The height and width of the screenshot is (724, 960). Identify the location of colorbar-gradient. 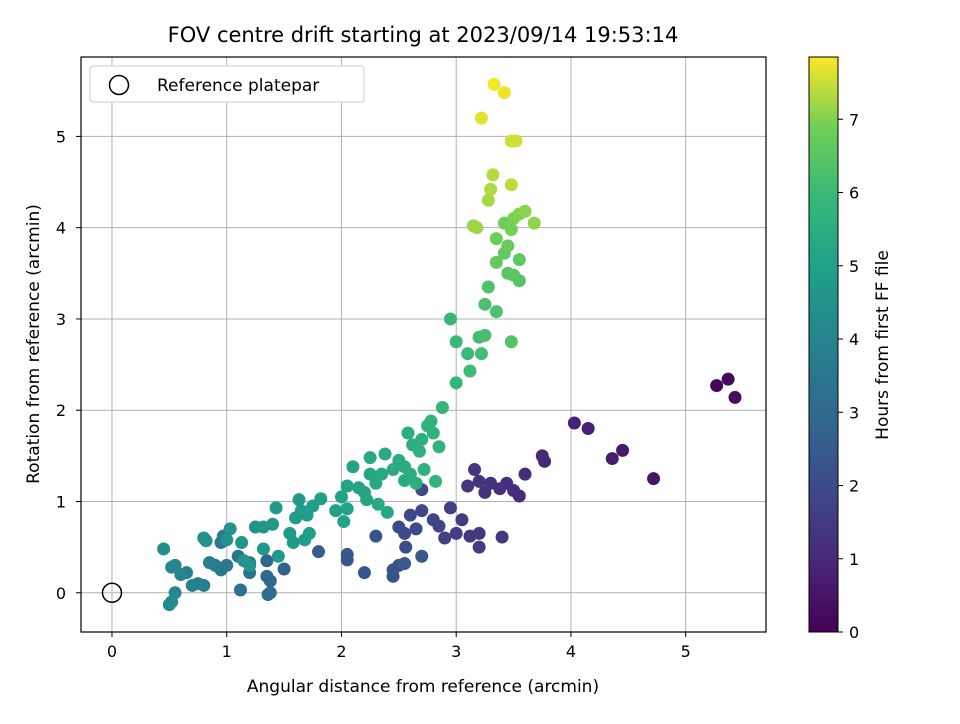
(823, 344).